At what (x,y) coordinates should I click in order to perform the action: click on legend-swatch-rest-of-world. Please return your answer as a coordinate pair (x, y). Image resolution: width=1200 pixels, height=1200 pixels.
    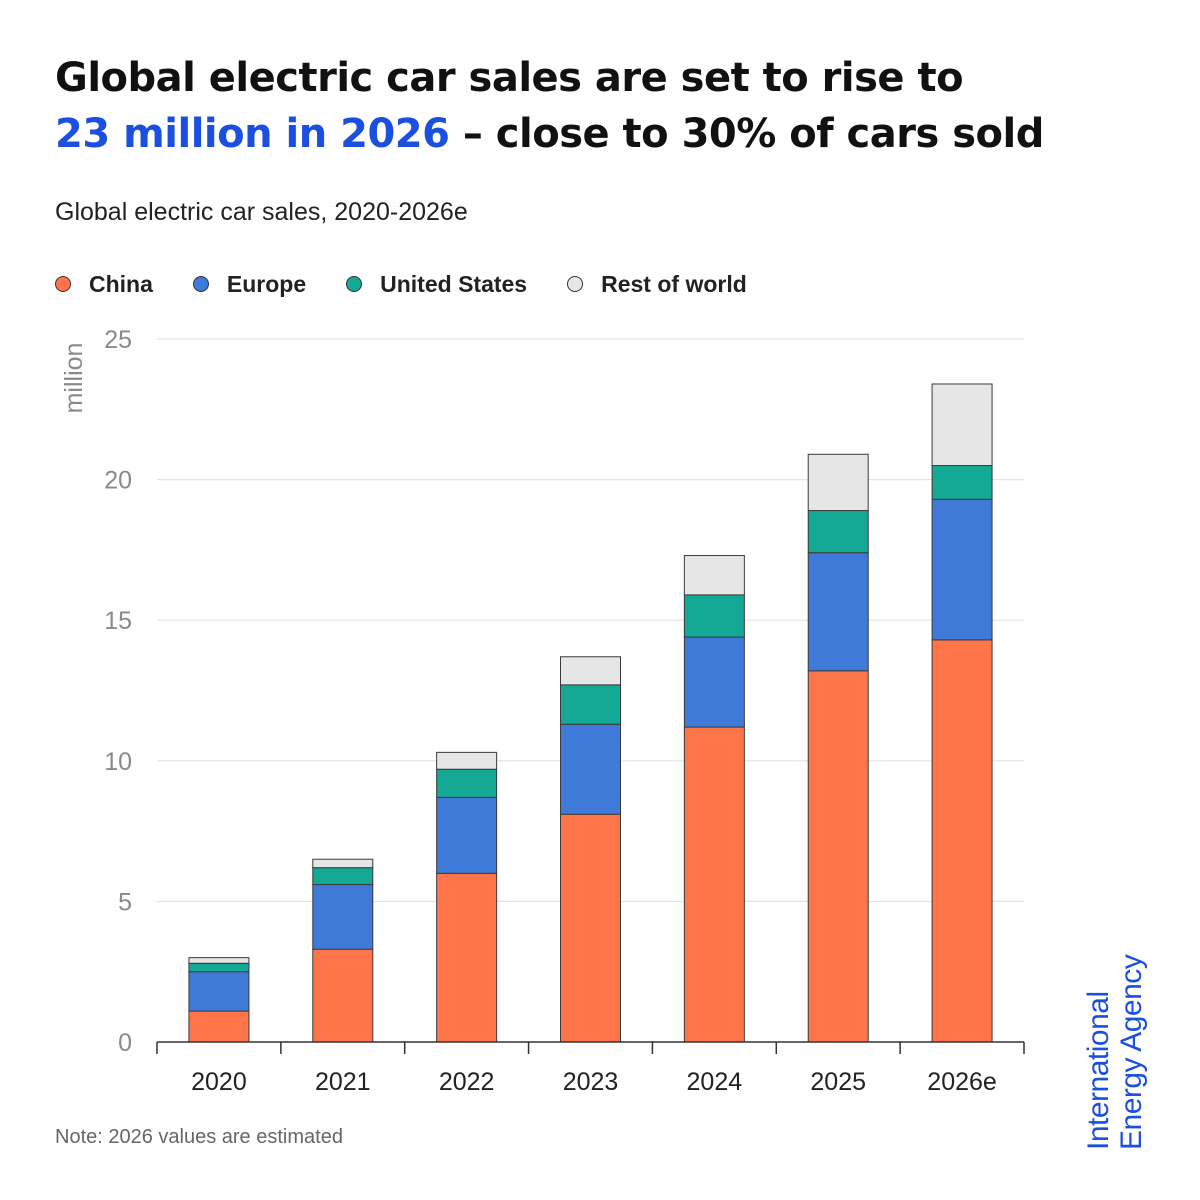
    Looking at the image, I should click on (575, 284).